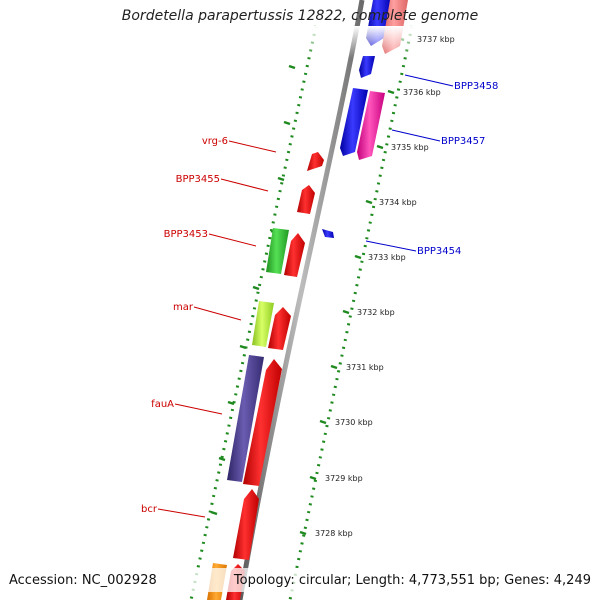  What do you see at coordinates (457, 169) in the screenshot?
I see `reverse-gene-labels: BPP3458 BPP3457 BPP3454` at bounding box center [457, 169].